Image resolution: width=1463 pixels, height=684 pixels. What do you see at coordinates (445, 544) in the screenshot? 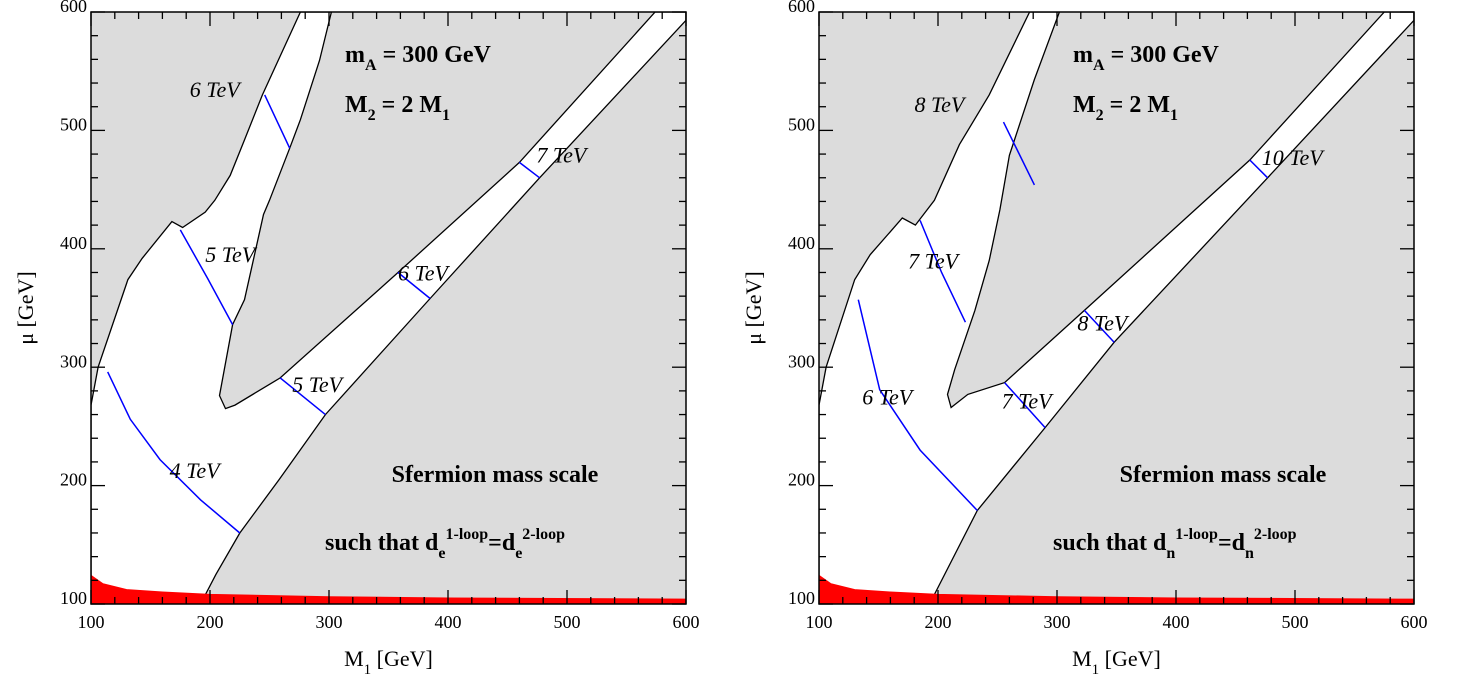
I see `annotation: such that de1-loop=de2-loop` at bounding box center [445, 544].